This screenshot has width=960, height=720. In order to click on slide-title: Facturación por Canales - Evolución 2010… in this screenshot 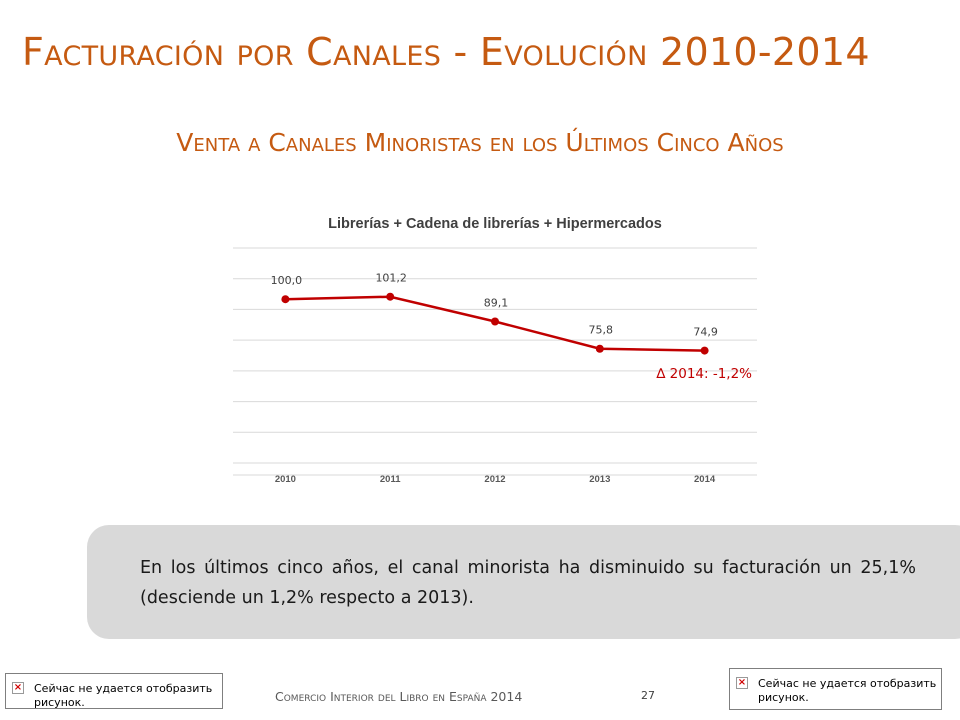, I will do `click(446, 52)`.